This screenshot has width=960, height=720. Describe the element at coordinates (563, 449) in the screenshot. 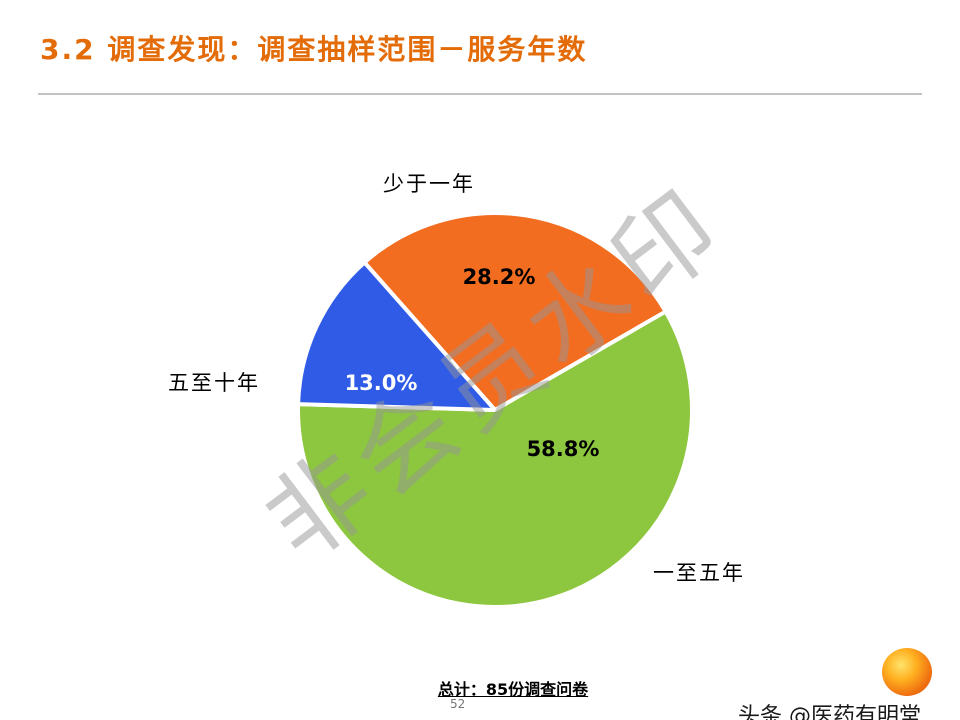

I see `pie-value-label-1: 58.8%` at that location.